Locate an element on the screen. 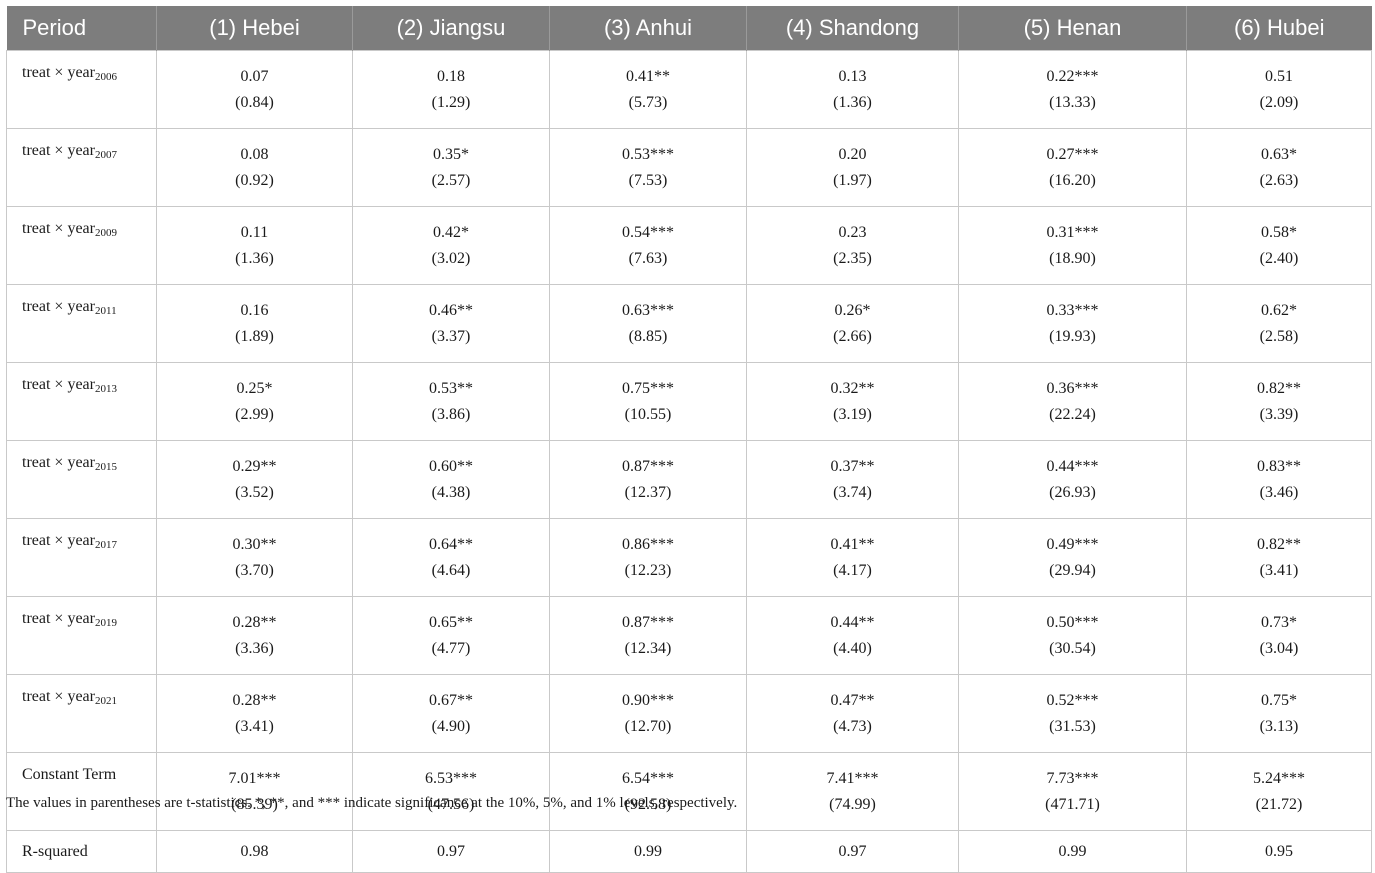 The height and width of the screenshot is (873, 1375). t-statistic: (3.19) is located at coordinates (852, 414).